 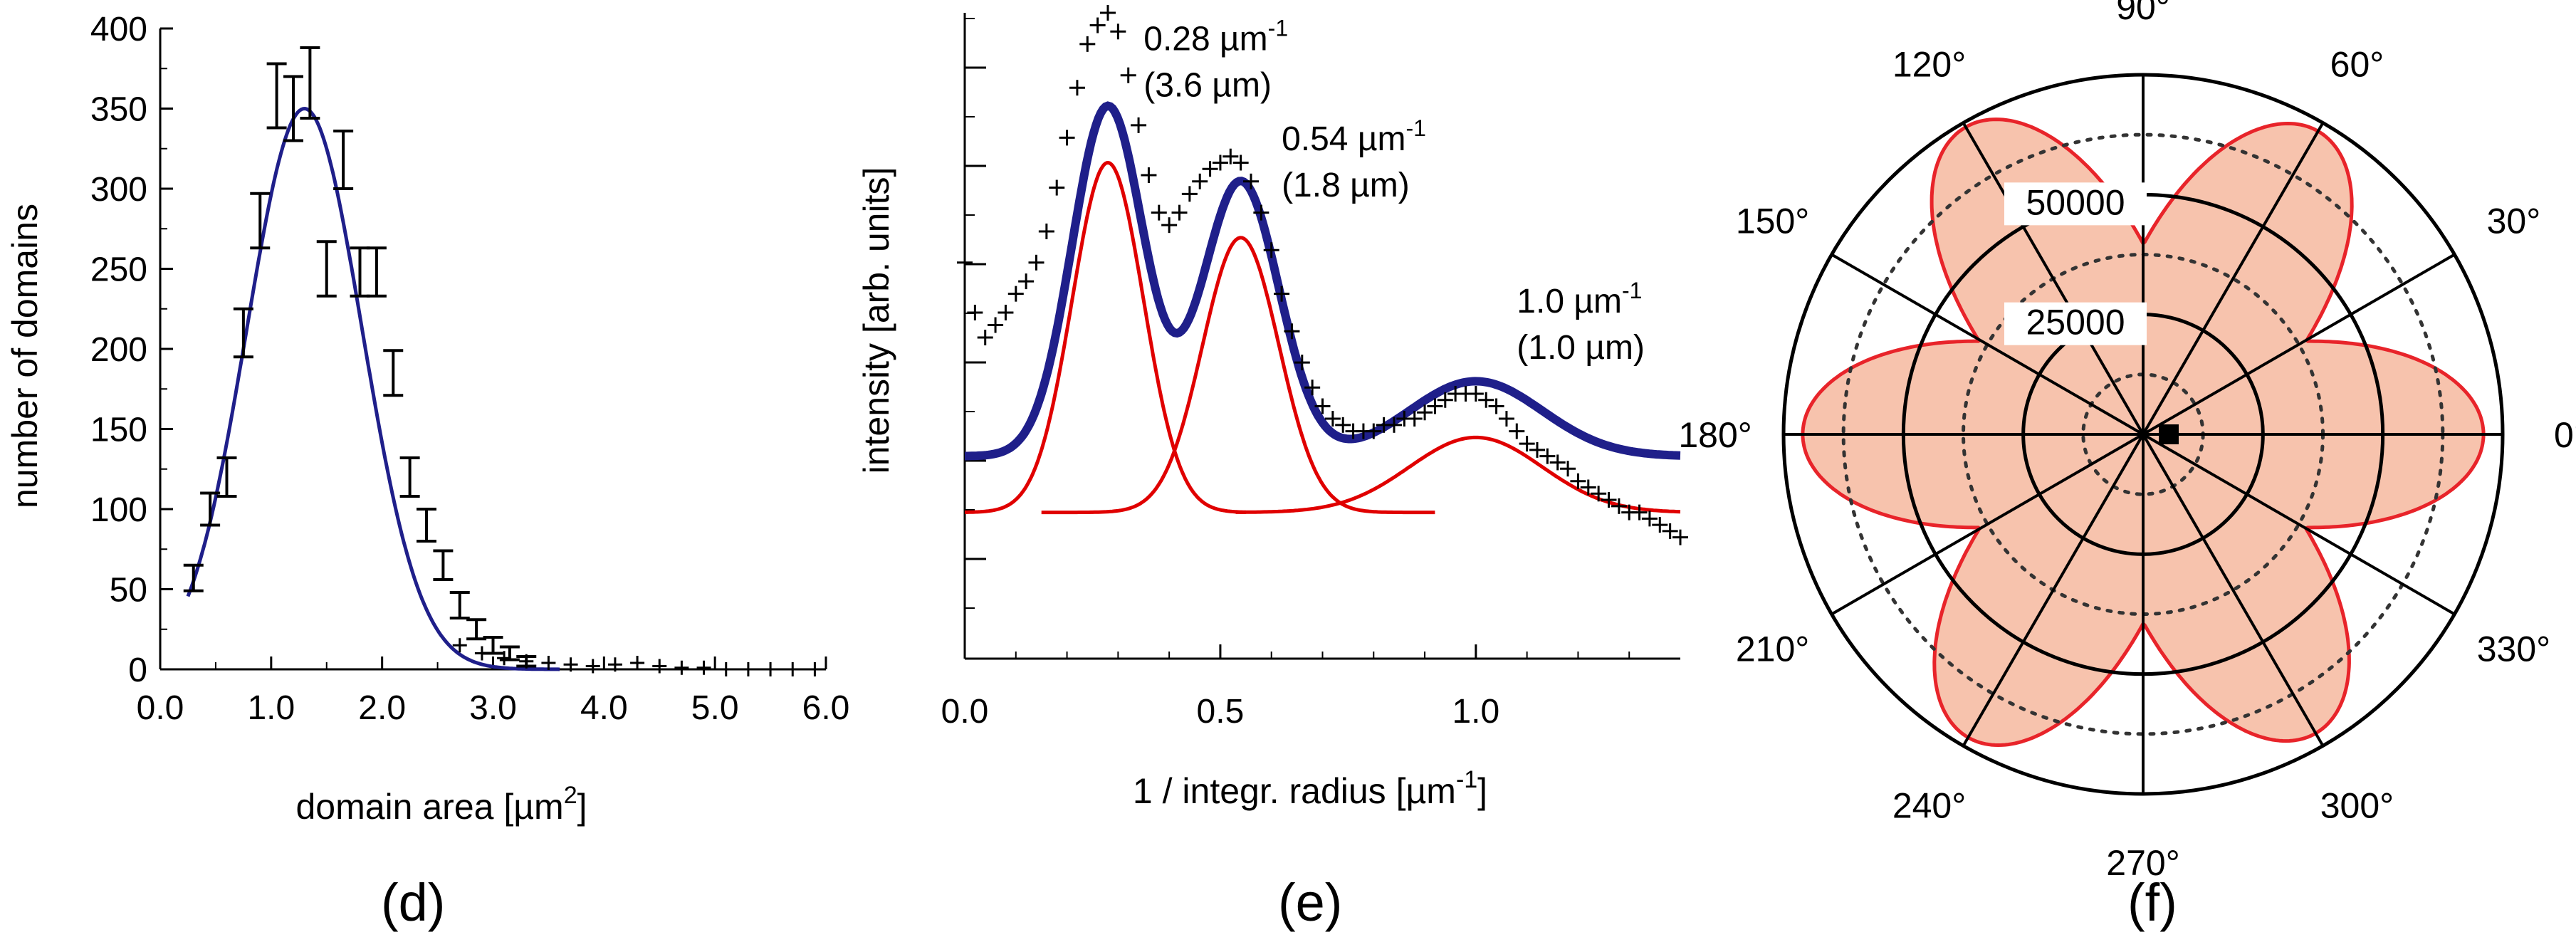 What do you see at coordinates (1207, 86) in the screenshot?
I see `e-annotation-period: (3.6 µm)` at bounding box center [1207, 86].